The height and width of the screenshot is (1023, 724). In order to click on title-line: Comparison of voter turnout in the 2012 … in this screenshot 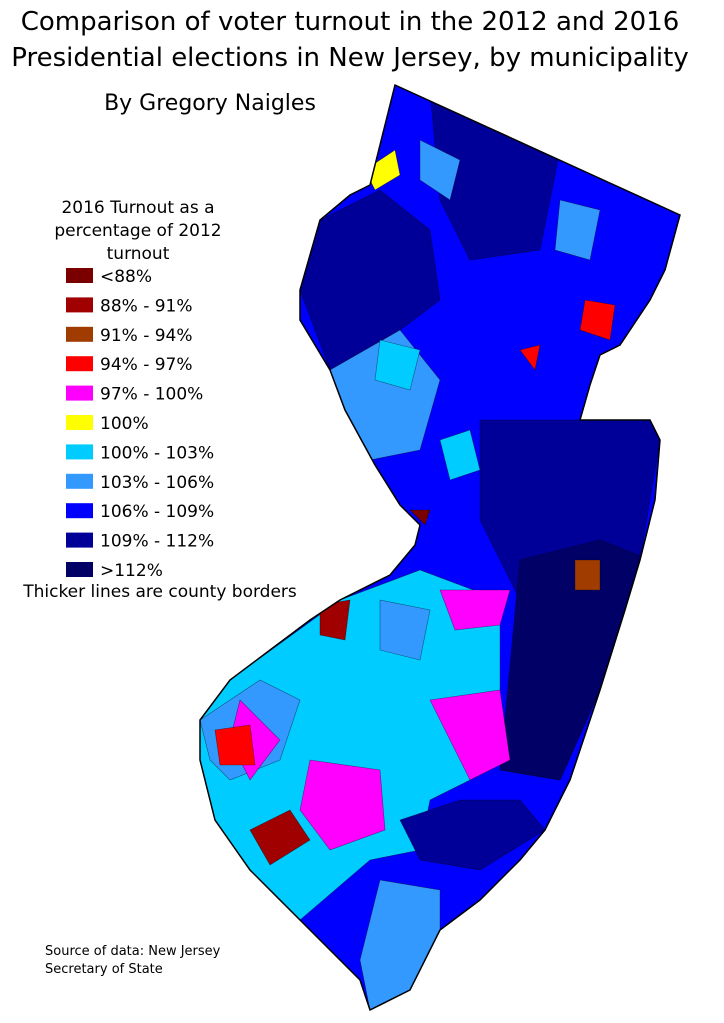, I will do `click(350, 22)`.